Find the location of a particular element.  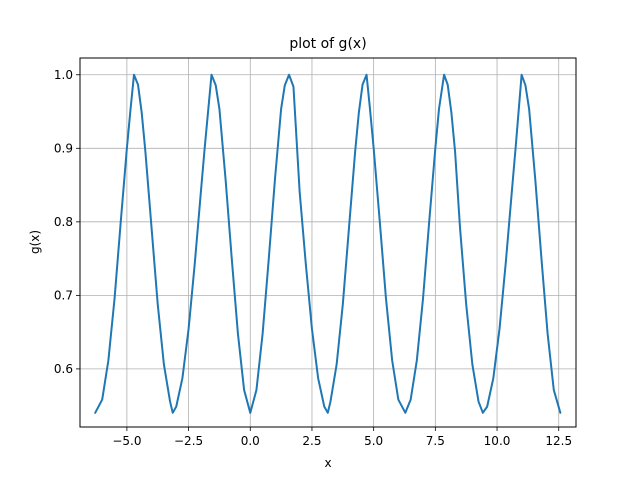

y-tick-label: 0.8 is located at coordinates (63, 222).